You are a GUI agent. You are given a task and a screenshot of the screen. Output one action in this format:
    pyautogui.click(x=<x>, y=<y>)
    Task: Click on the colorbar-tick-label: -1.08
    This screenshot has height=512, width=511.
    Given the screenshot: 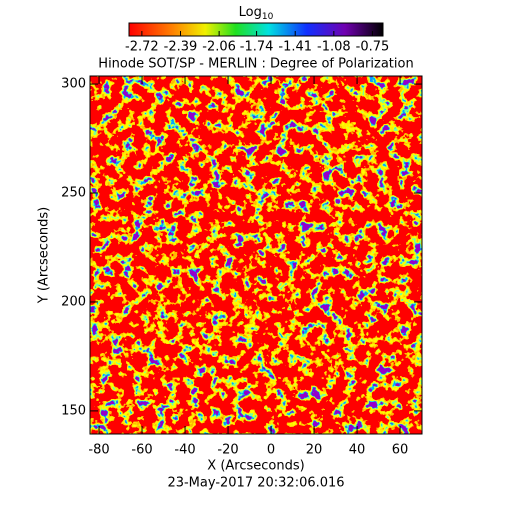 What is the action you would take?
    pyautogui.click(x=334, y=47)
    